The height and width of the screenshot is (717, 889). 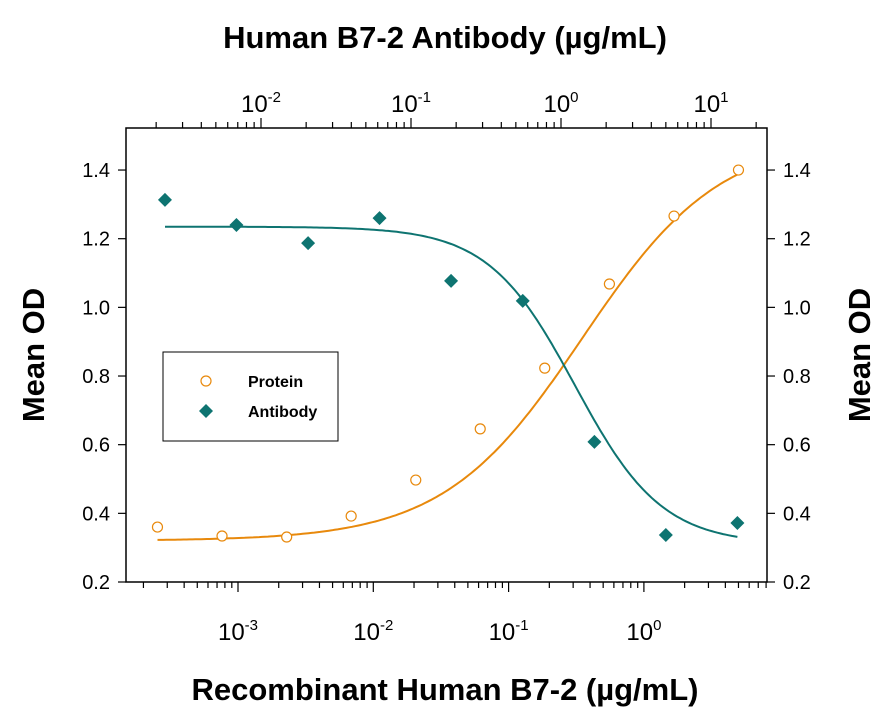 I want to click on x-top-tick-label: 10⁰, so click(x=560, y=103).